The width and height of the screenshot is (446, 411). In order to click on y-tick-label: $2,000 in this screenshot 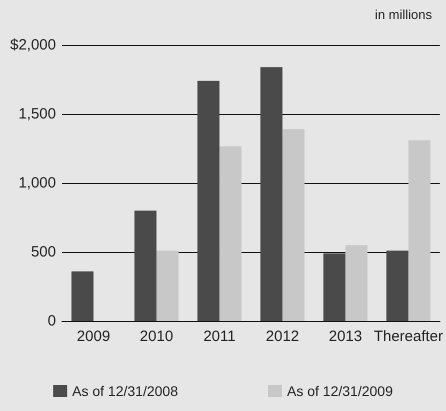, I will do `click(33, 45)`.